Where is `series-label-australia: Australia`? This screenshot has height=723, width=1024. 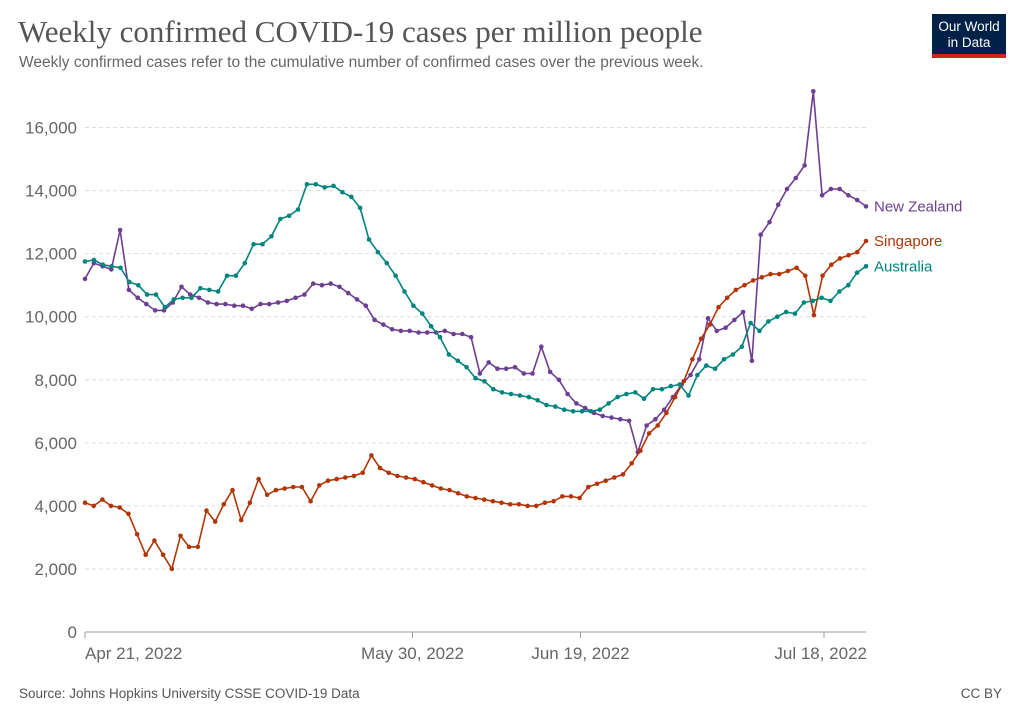
series-label-australia: Australia is located at coordinates (903, 266).